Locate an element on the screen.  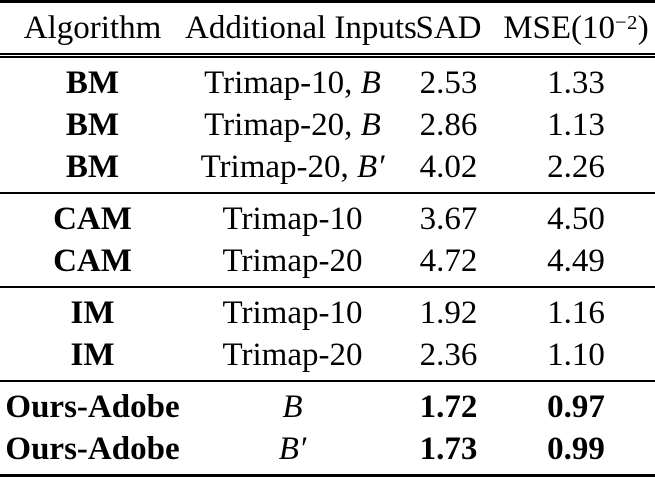
cell-mse: 1.33 is located at coordinates (576, 83).